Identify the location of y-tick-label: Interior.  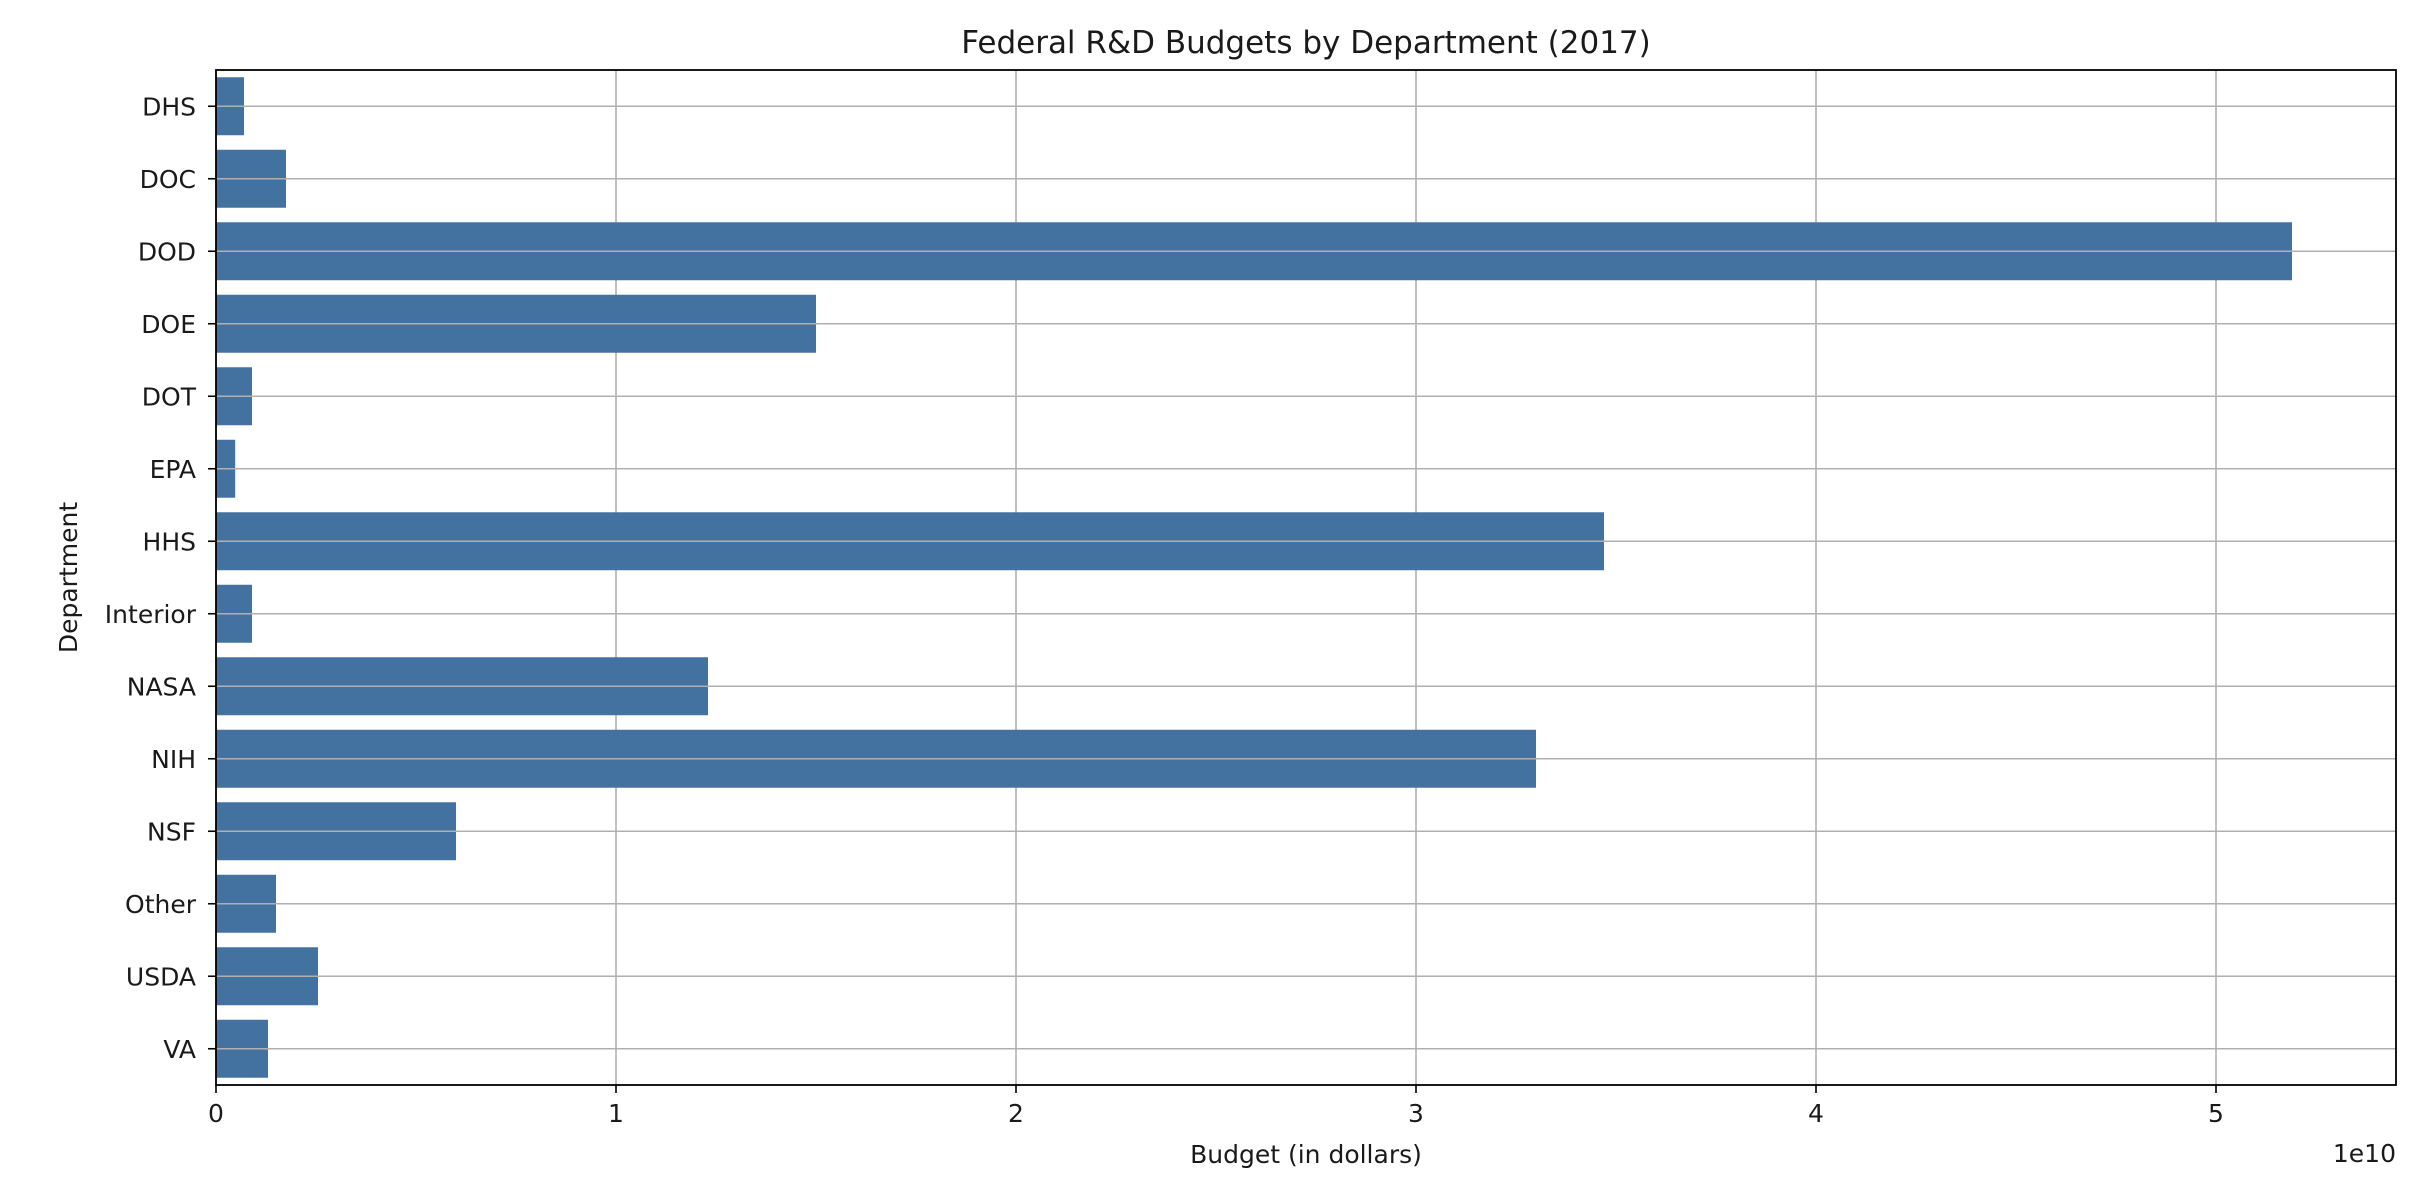
(151, 614).